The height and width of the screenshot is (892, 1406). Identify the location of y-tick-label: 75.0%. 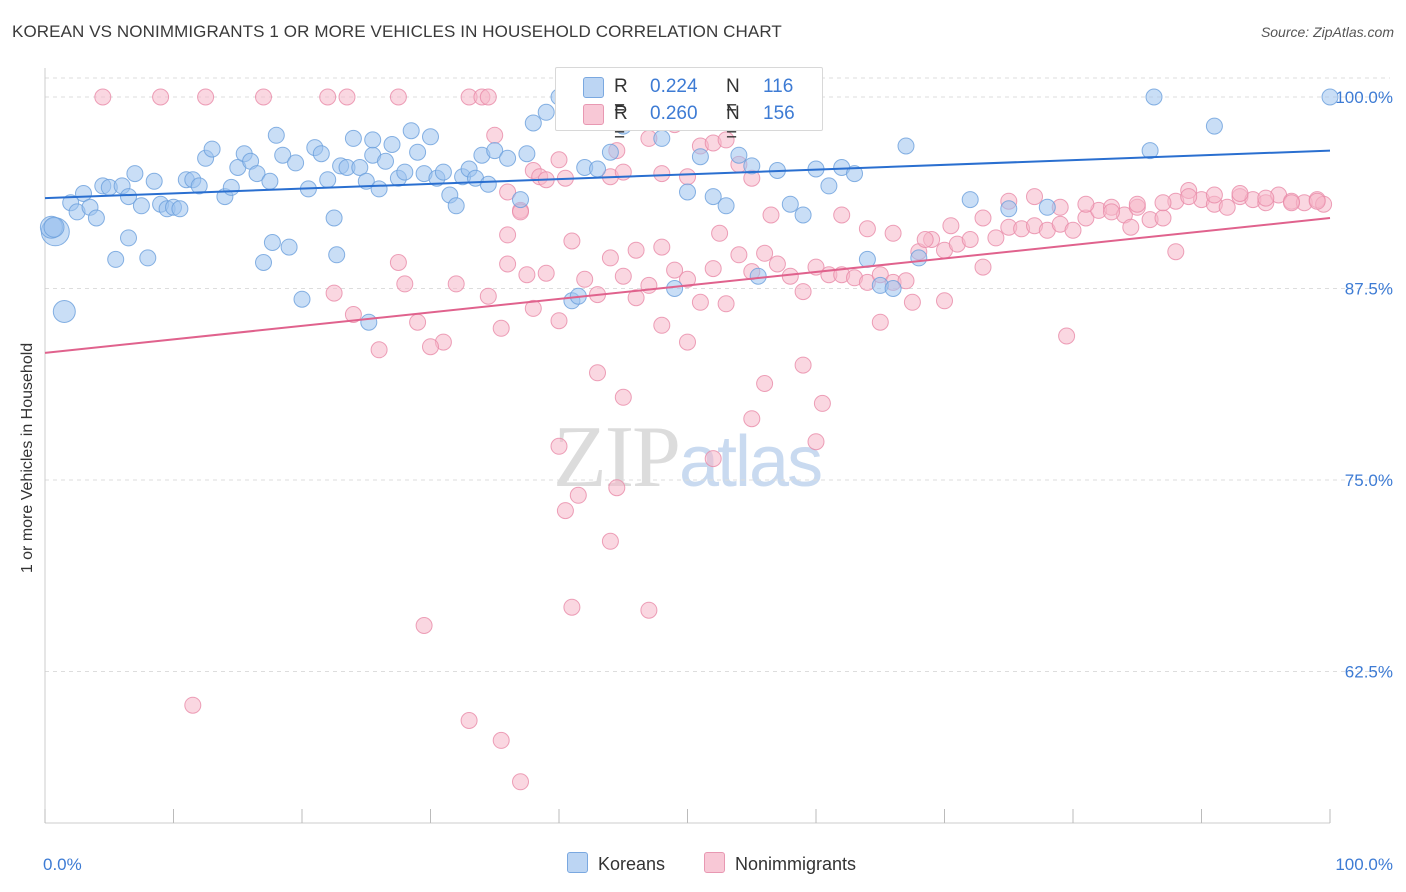
(1369, 480).